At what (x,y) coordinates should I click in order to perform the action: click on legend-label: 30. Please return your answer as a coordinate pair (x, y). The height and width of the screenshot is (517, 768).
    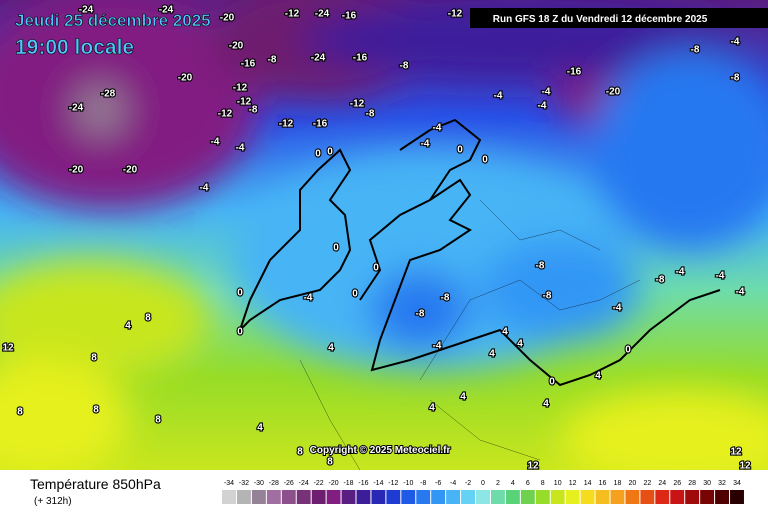
    Looking at the image, I should click on (707, 483).